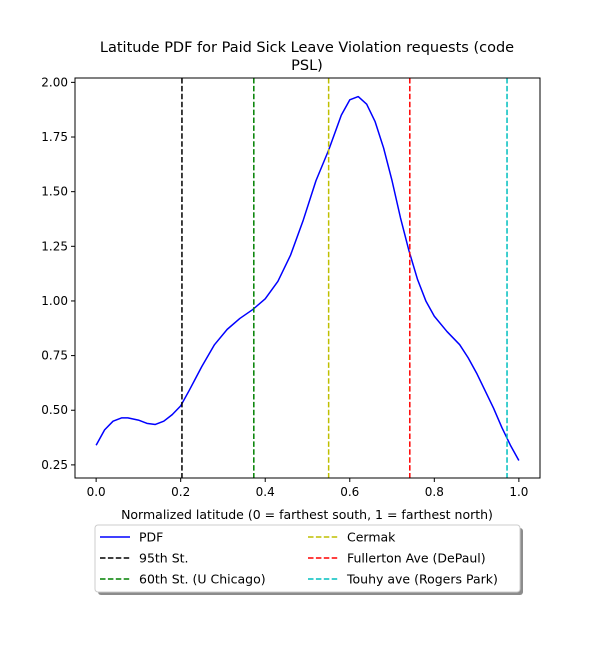  I want to click on y-tick-label: 1.75, so click(54, 137).